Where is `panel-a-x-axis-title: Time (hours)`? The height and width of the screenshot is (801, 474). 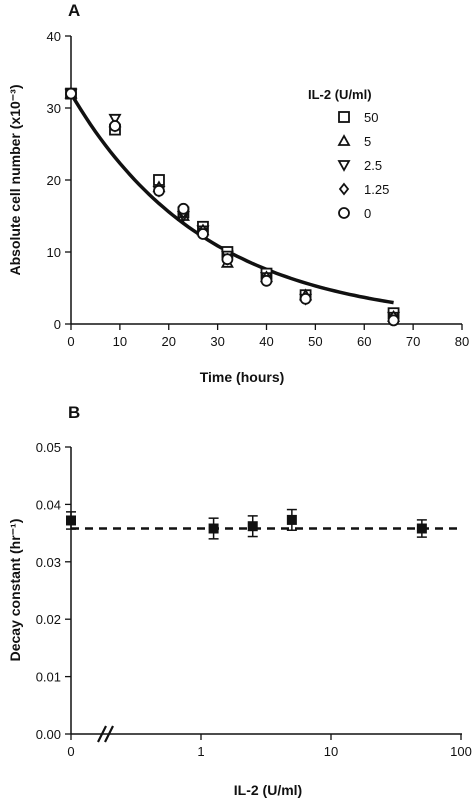
panel-a-x-axis-title: Time (hours) is located at coordinates (242, 377).